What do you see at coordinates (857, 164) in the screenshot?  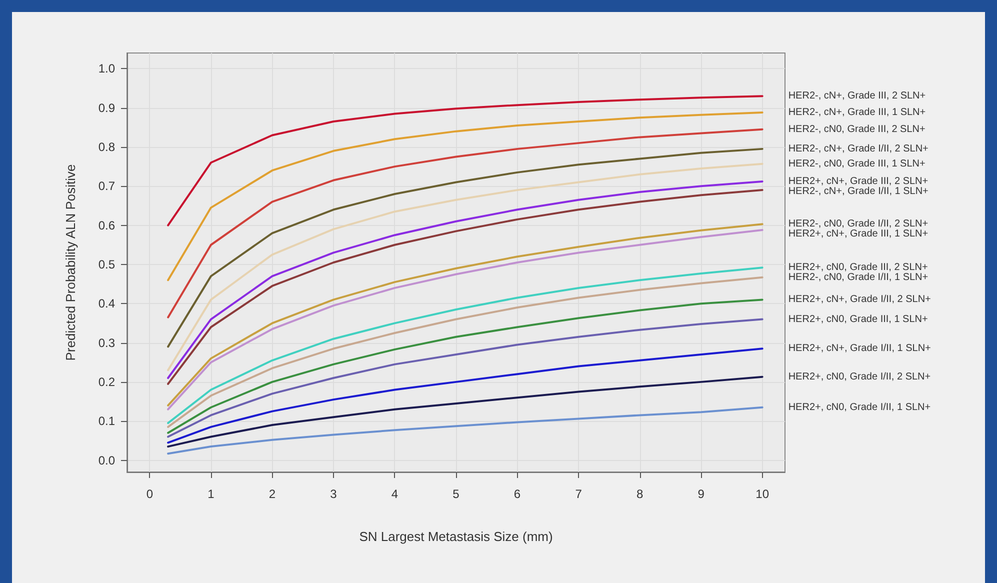 I see `text: HER2-, cN0, Grade III, 1 SLN+` at bounding box center [857, 164].